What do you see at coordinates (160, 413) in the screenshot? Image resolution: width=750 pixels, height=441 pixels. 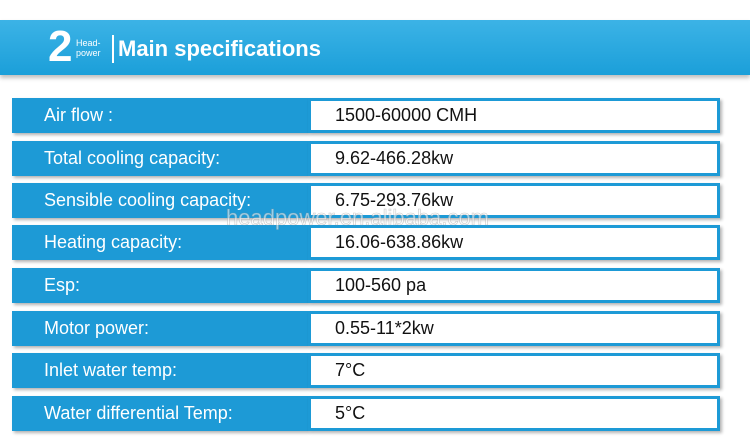 I see `spec-label: Water differential Temp:` at bounding box center [160, 413].